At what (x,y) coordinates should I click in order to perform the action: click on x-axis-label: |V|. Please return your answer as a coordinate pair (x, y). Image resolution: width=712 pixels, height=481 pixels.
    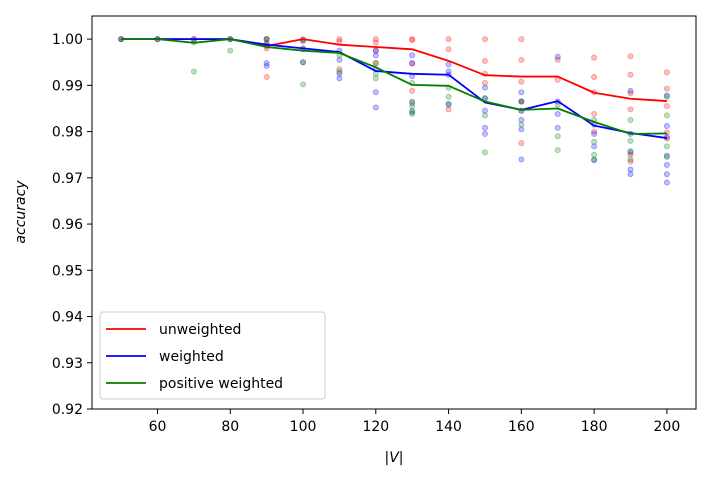
    Looking at the image, I should click on (393, 458).